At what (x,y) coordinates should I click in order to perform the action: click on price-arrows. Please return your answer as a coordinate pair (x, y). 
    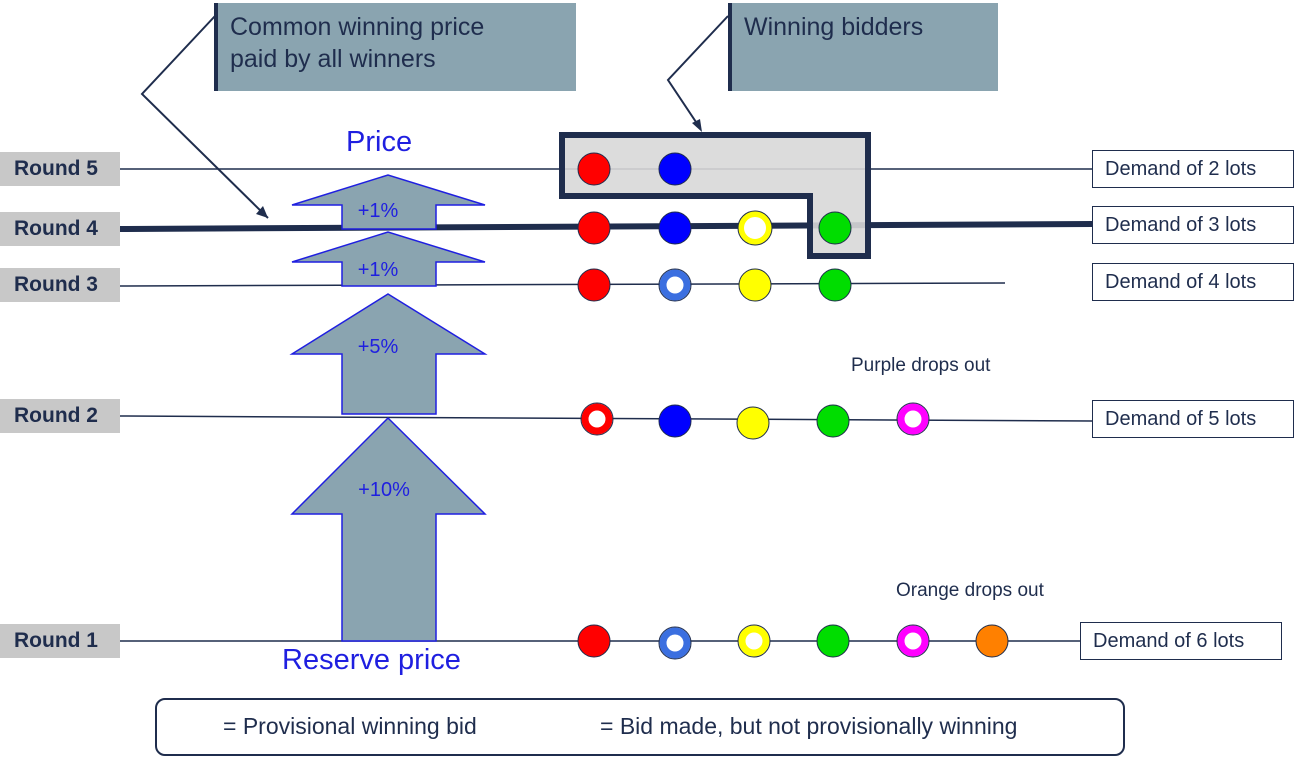
    Looking at the image, I should click on (388, 408).